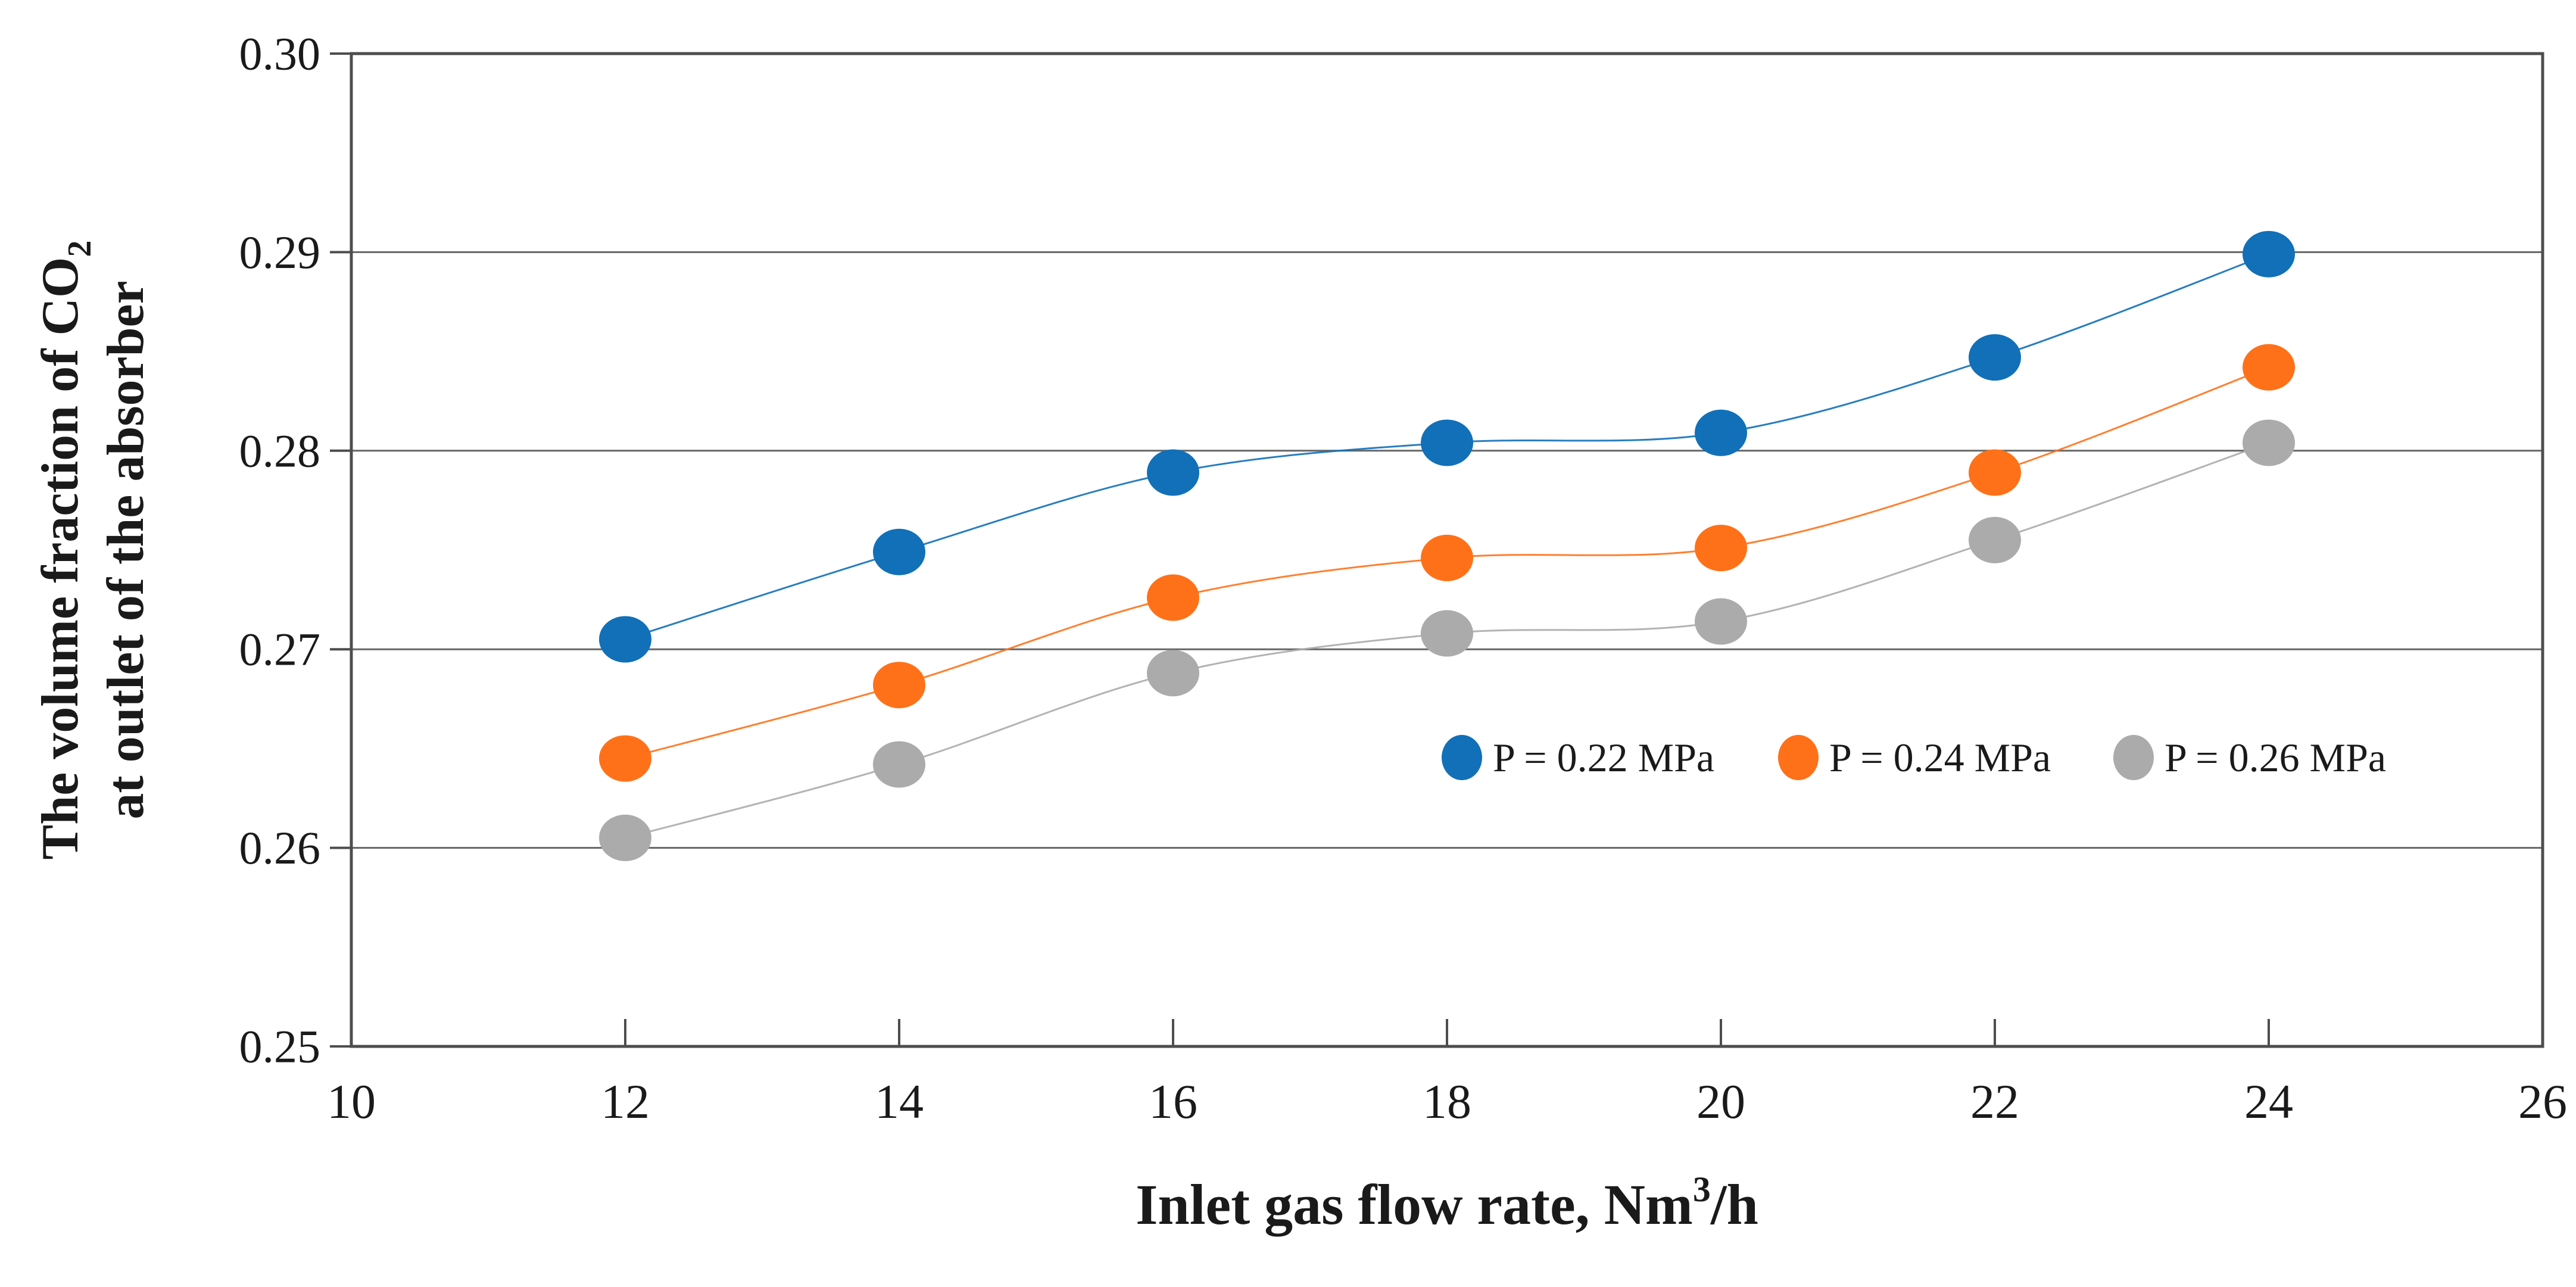 This screenshot has height=1287, width=2576. I want to click on x-tick-label: 12, so click(625, 1101).